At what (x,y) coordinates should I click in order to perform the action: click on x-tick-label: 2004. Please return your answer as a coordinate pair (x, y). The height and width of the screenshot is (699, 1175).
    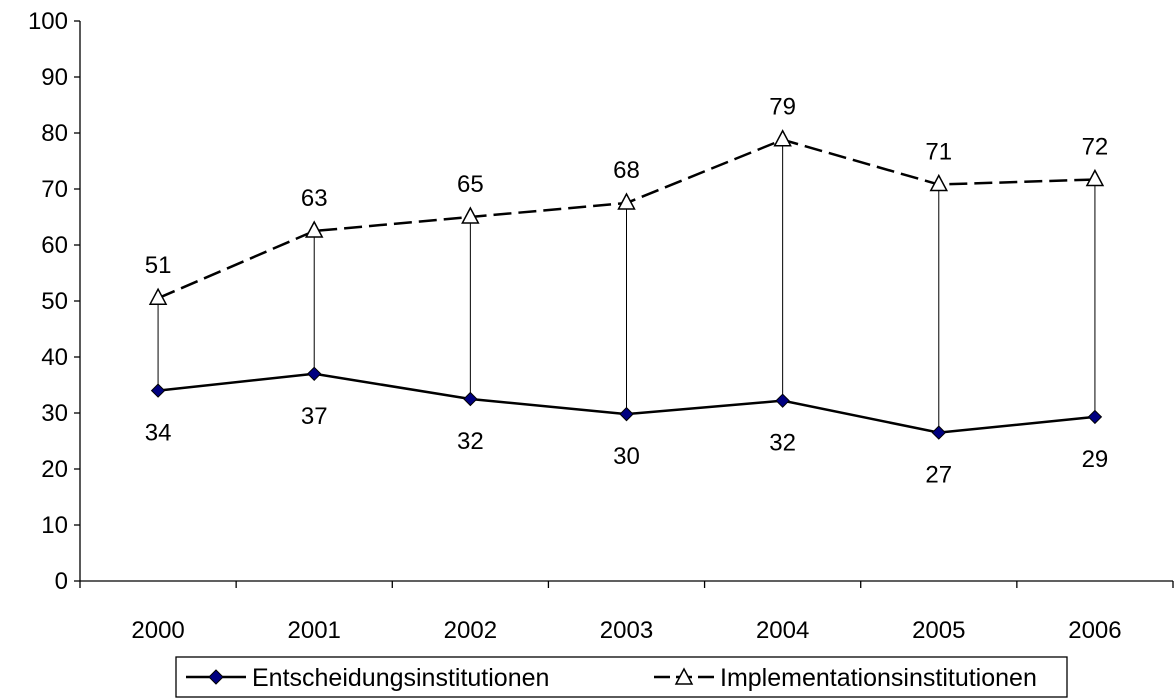
    Looking at the image, I should click on (782, 630).